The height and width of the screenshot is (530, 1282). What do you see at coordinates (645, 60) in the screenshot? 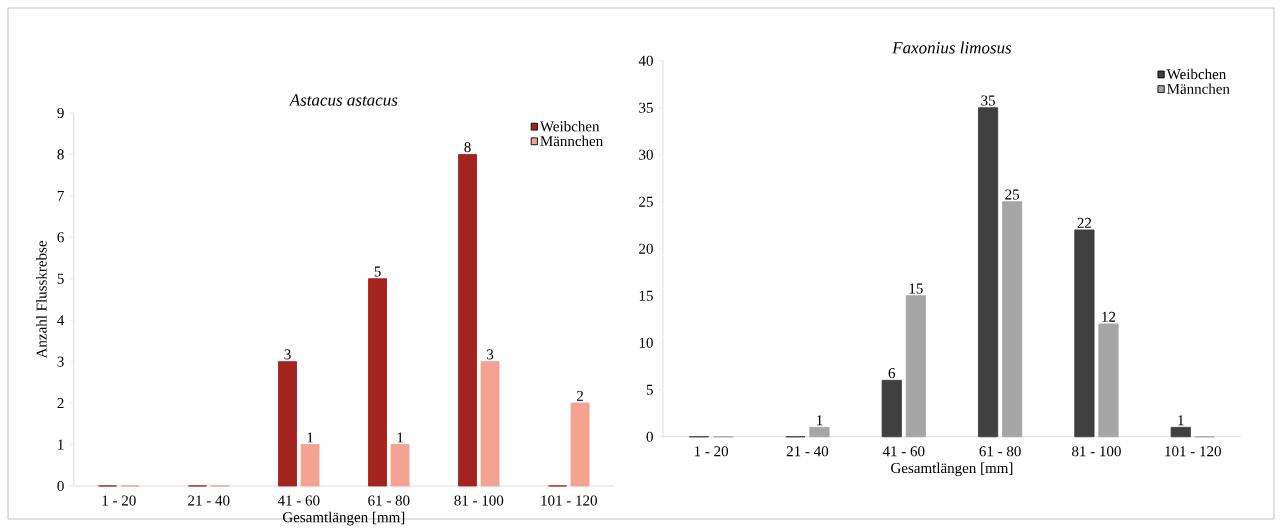
I see `y-tick-label: 40` at bounding box center [645, 60].